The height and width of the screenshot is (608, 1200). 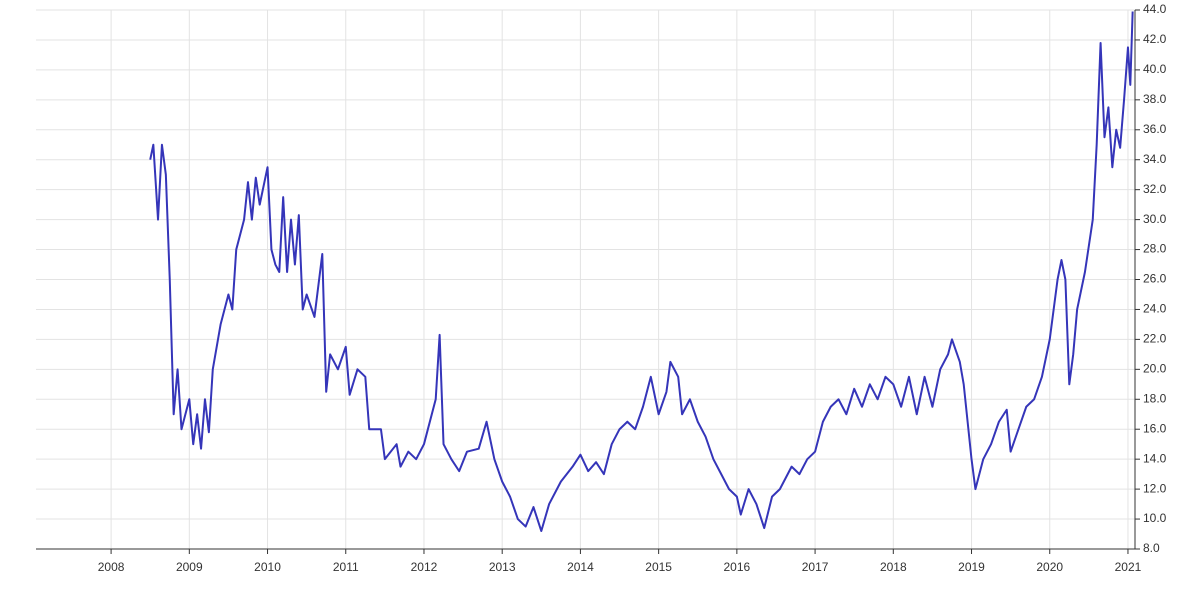 I want to click on y-tick-label: 16.0, so click(x=1155, y=428).